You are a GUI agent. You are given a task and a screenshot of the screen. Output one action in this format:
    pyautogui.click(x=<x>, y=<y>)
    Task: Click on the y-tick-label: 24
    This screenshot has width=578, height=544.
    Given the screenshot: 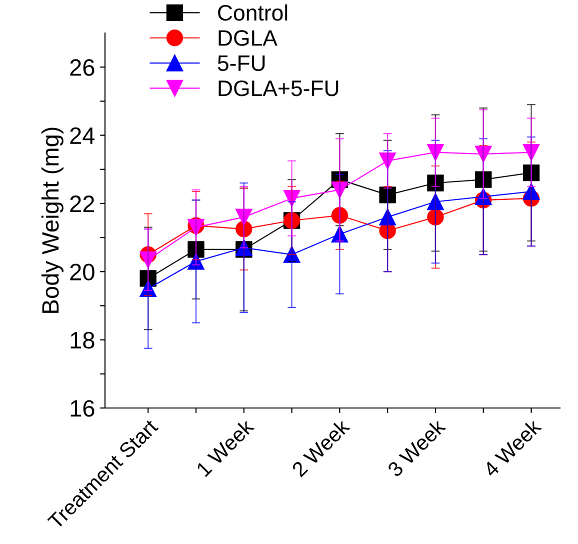 What is the action you would take?
    pyautogui.click(x=82, y=135)
    